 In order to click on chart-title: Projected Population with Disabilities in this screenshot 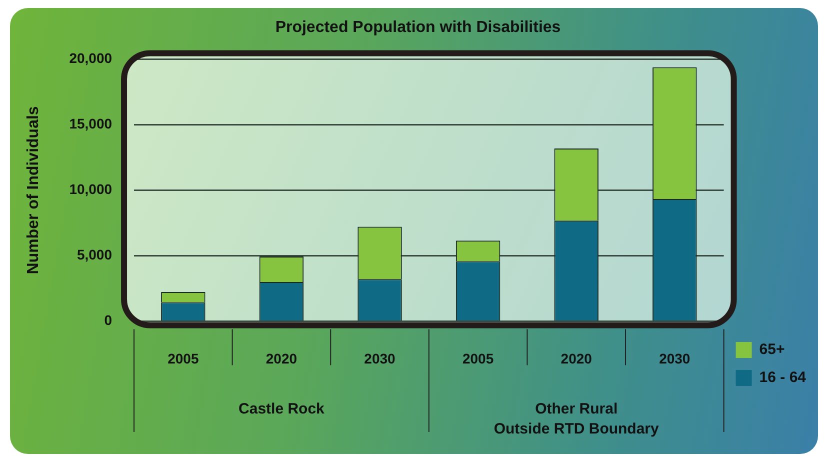, I will do `click(418, 27)`.